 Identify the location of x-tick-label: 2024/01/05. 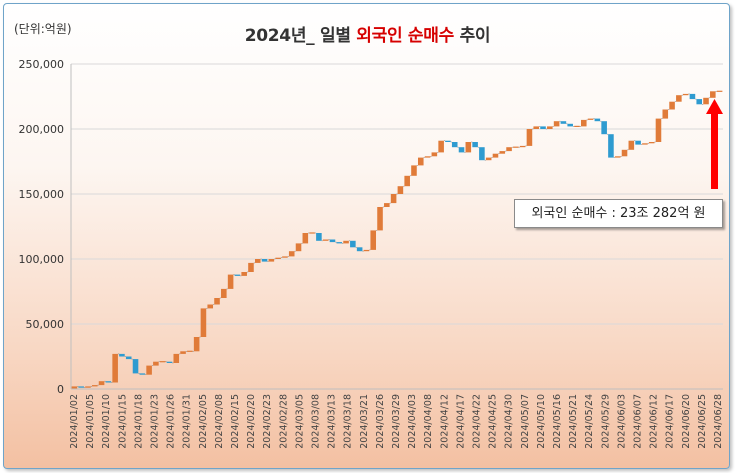
(90, 421).